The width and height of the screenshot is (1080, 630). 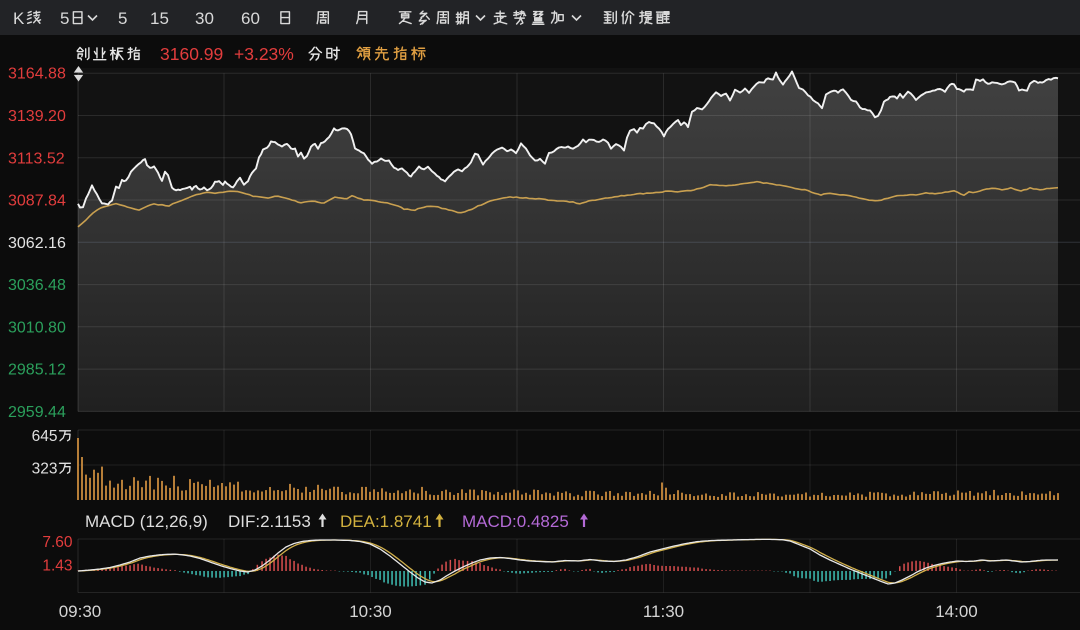 I want to click on svg-text: 7.60, so click(x=57, y=542).